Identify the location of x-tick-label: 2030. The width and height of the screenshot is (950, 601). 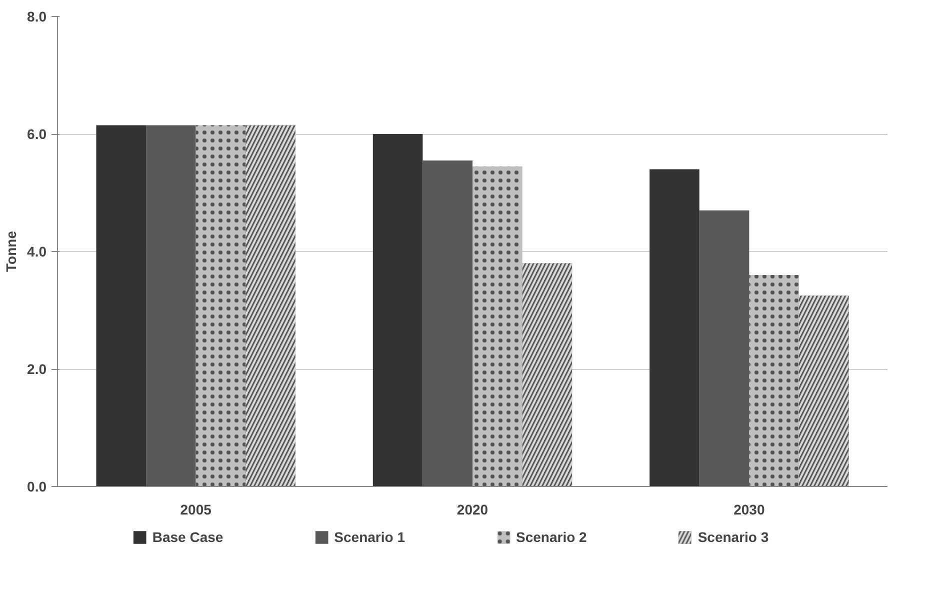
(749, 510).